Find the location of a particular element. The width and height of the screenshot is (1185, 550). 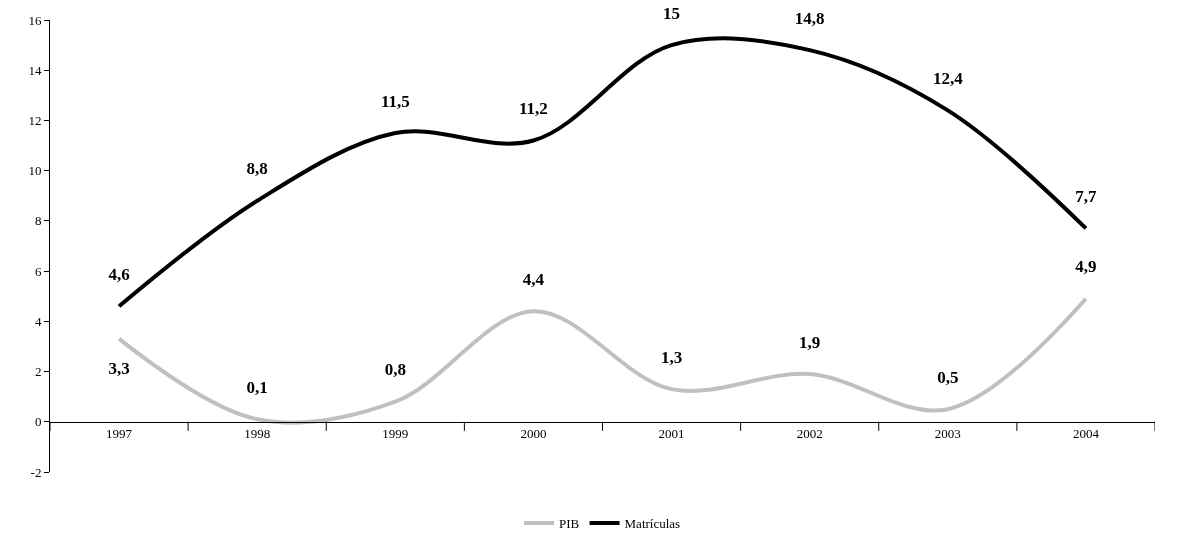

data-label: 15 is located at coordinates (672, 13).